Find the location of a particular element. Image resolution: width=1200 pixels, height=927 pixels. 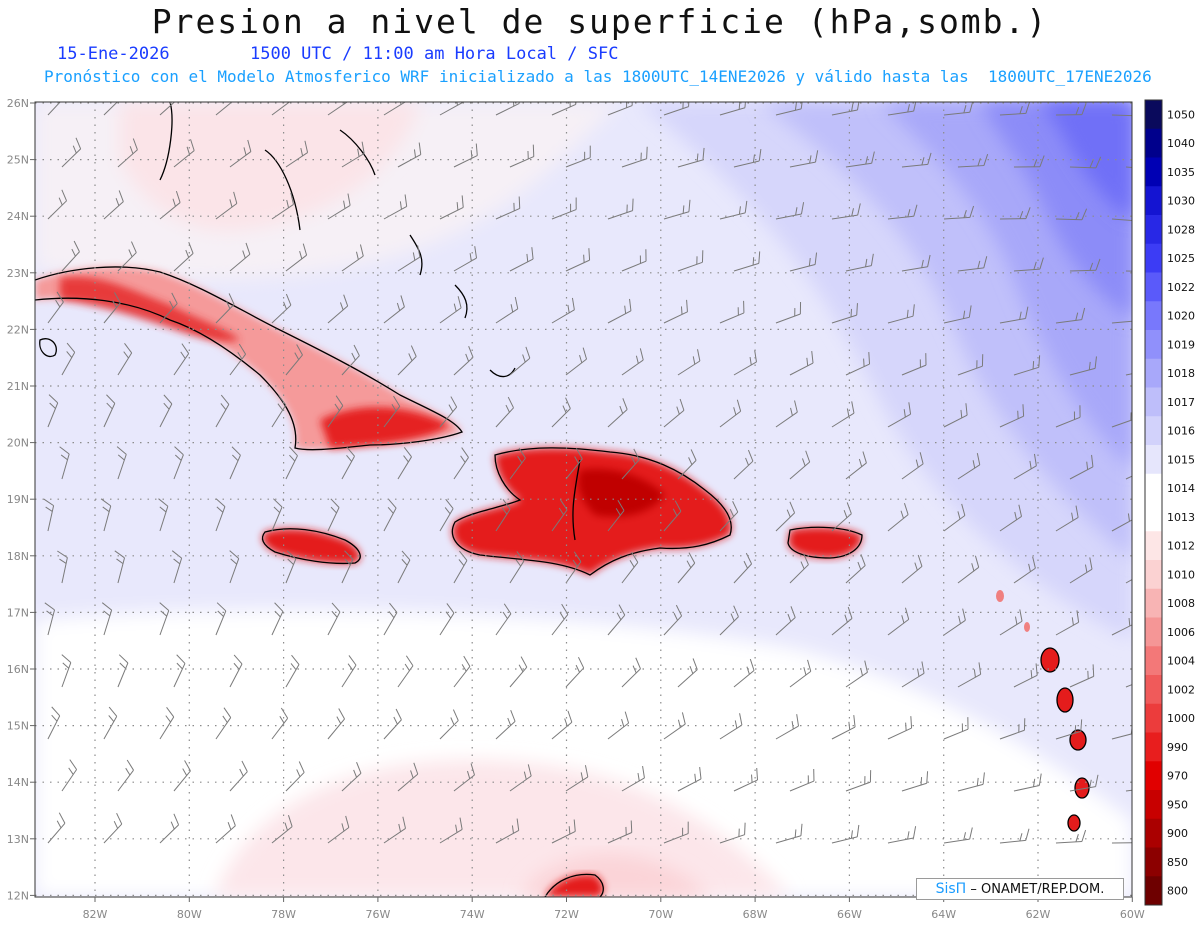

lat-label: 26N is located at coordinates (18, 103).